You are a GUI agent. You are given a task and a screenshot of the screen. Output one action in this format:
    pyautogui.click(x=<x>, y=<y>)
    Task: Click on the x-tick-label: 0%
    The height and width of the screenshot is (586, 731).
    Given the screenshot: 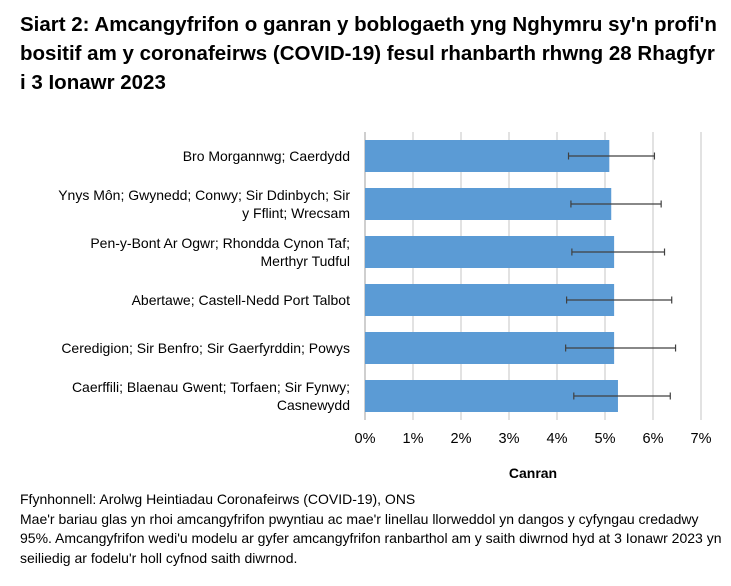 What is the action you would take?
    pyautogui.click(x=365, y=439)
    